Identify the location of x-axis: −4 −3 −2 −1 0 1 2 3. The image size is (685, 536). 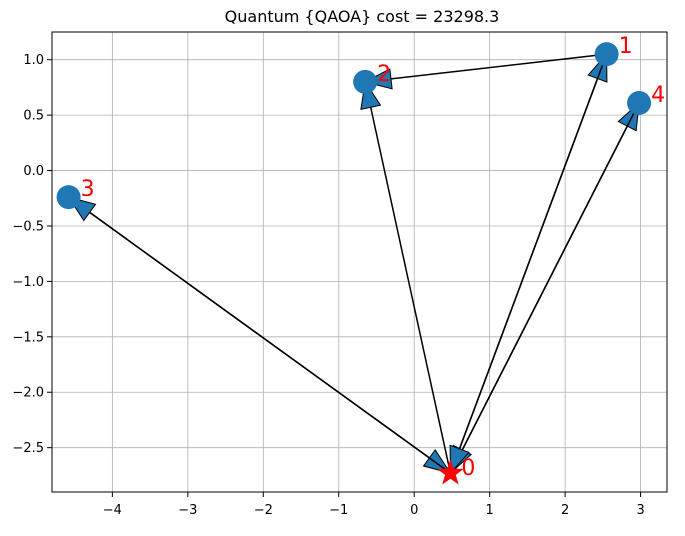
(374, 505).